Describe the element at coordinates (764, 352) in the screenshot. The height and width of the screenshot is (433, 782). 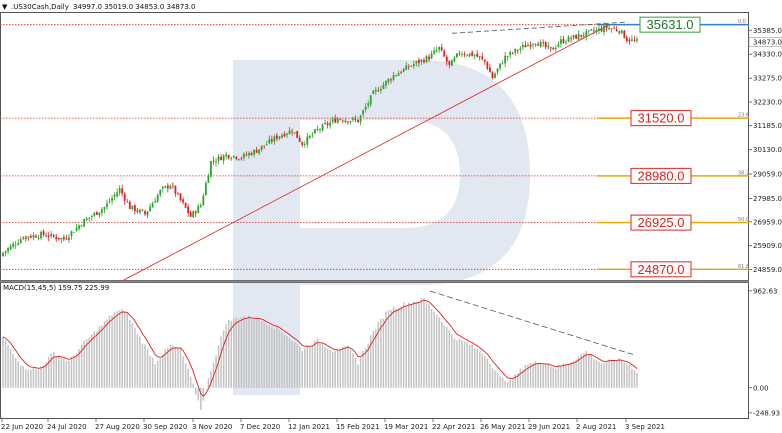
I see `macd-axis: 962.63 0.00 -248.93` at that location.